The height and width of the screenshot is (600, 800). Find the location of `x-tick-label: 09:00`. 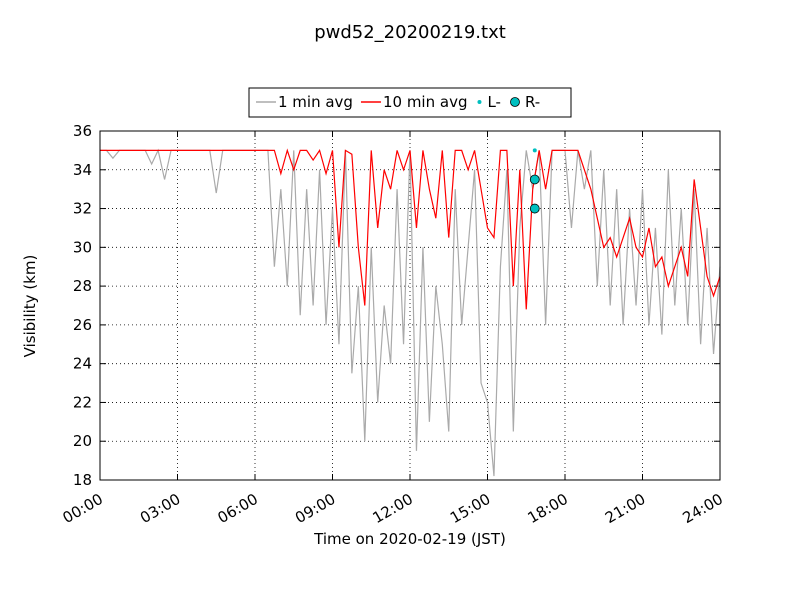

x-tick-label: 09:00 is located at coordinates (315, 508).